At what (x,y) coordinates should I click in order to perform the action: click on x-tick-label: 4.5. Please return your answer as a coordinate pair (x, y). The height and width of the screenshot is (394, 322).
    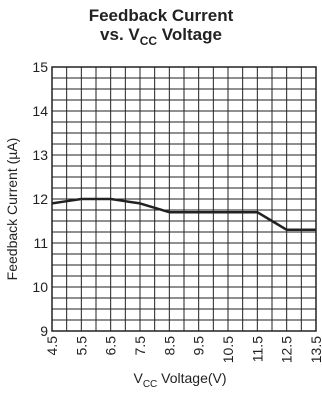
    Looking at the image, I should click on (52, 346).